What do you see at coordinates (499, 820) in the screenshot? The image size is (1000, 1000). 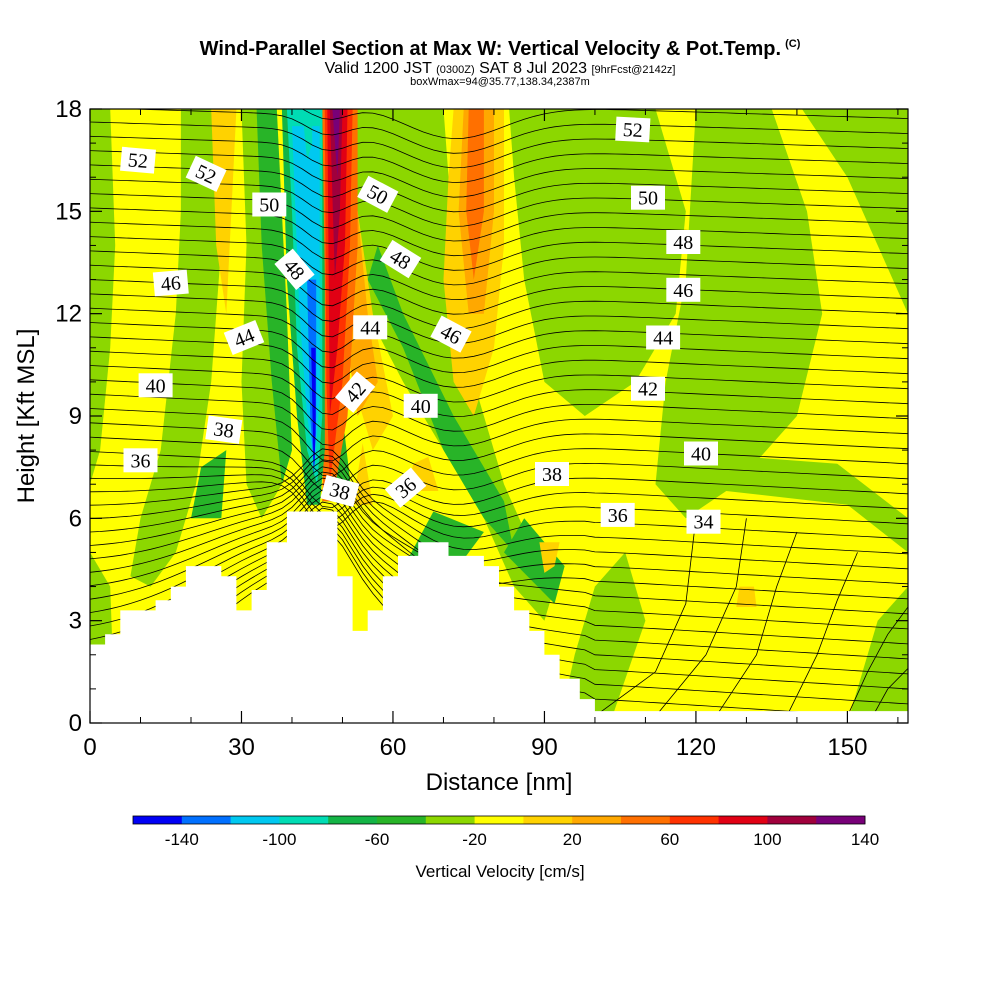 I see `colorbar-frame` at bounding box center [499, 820].